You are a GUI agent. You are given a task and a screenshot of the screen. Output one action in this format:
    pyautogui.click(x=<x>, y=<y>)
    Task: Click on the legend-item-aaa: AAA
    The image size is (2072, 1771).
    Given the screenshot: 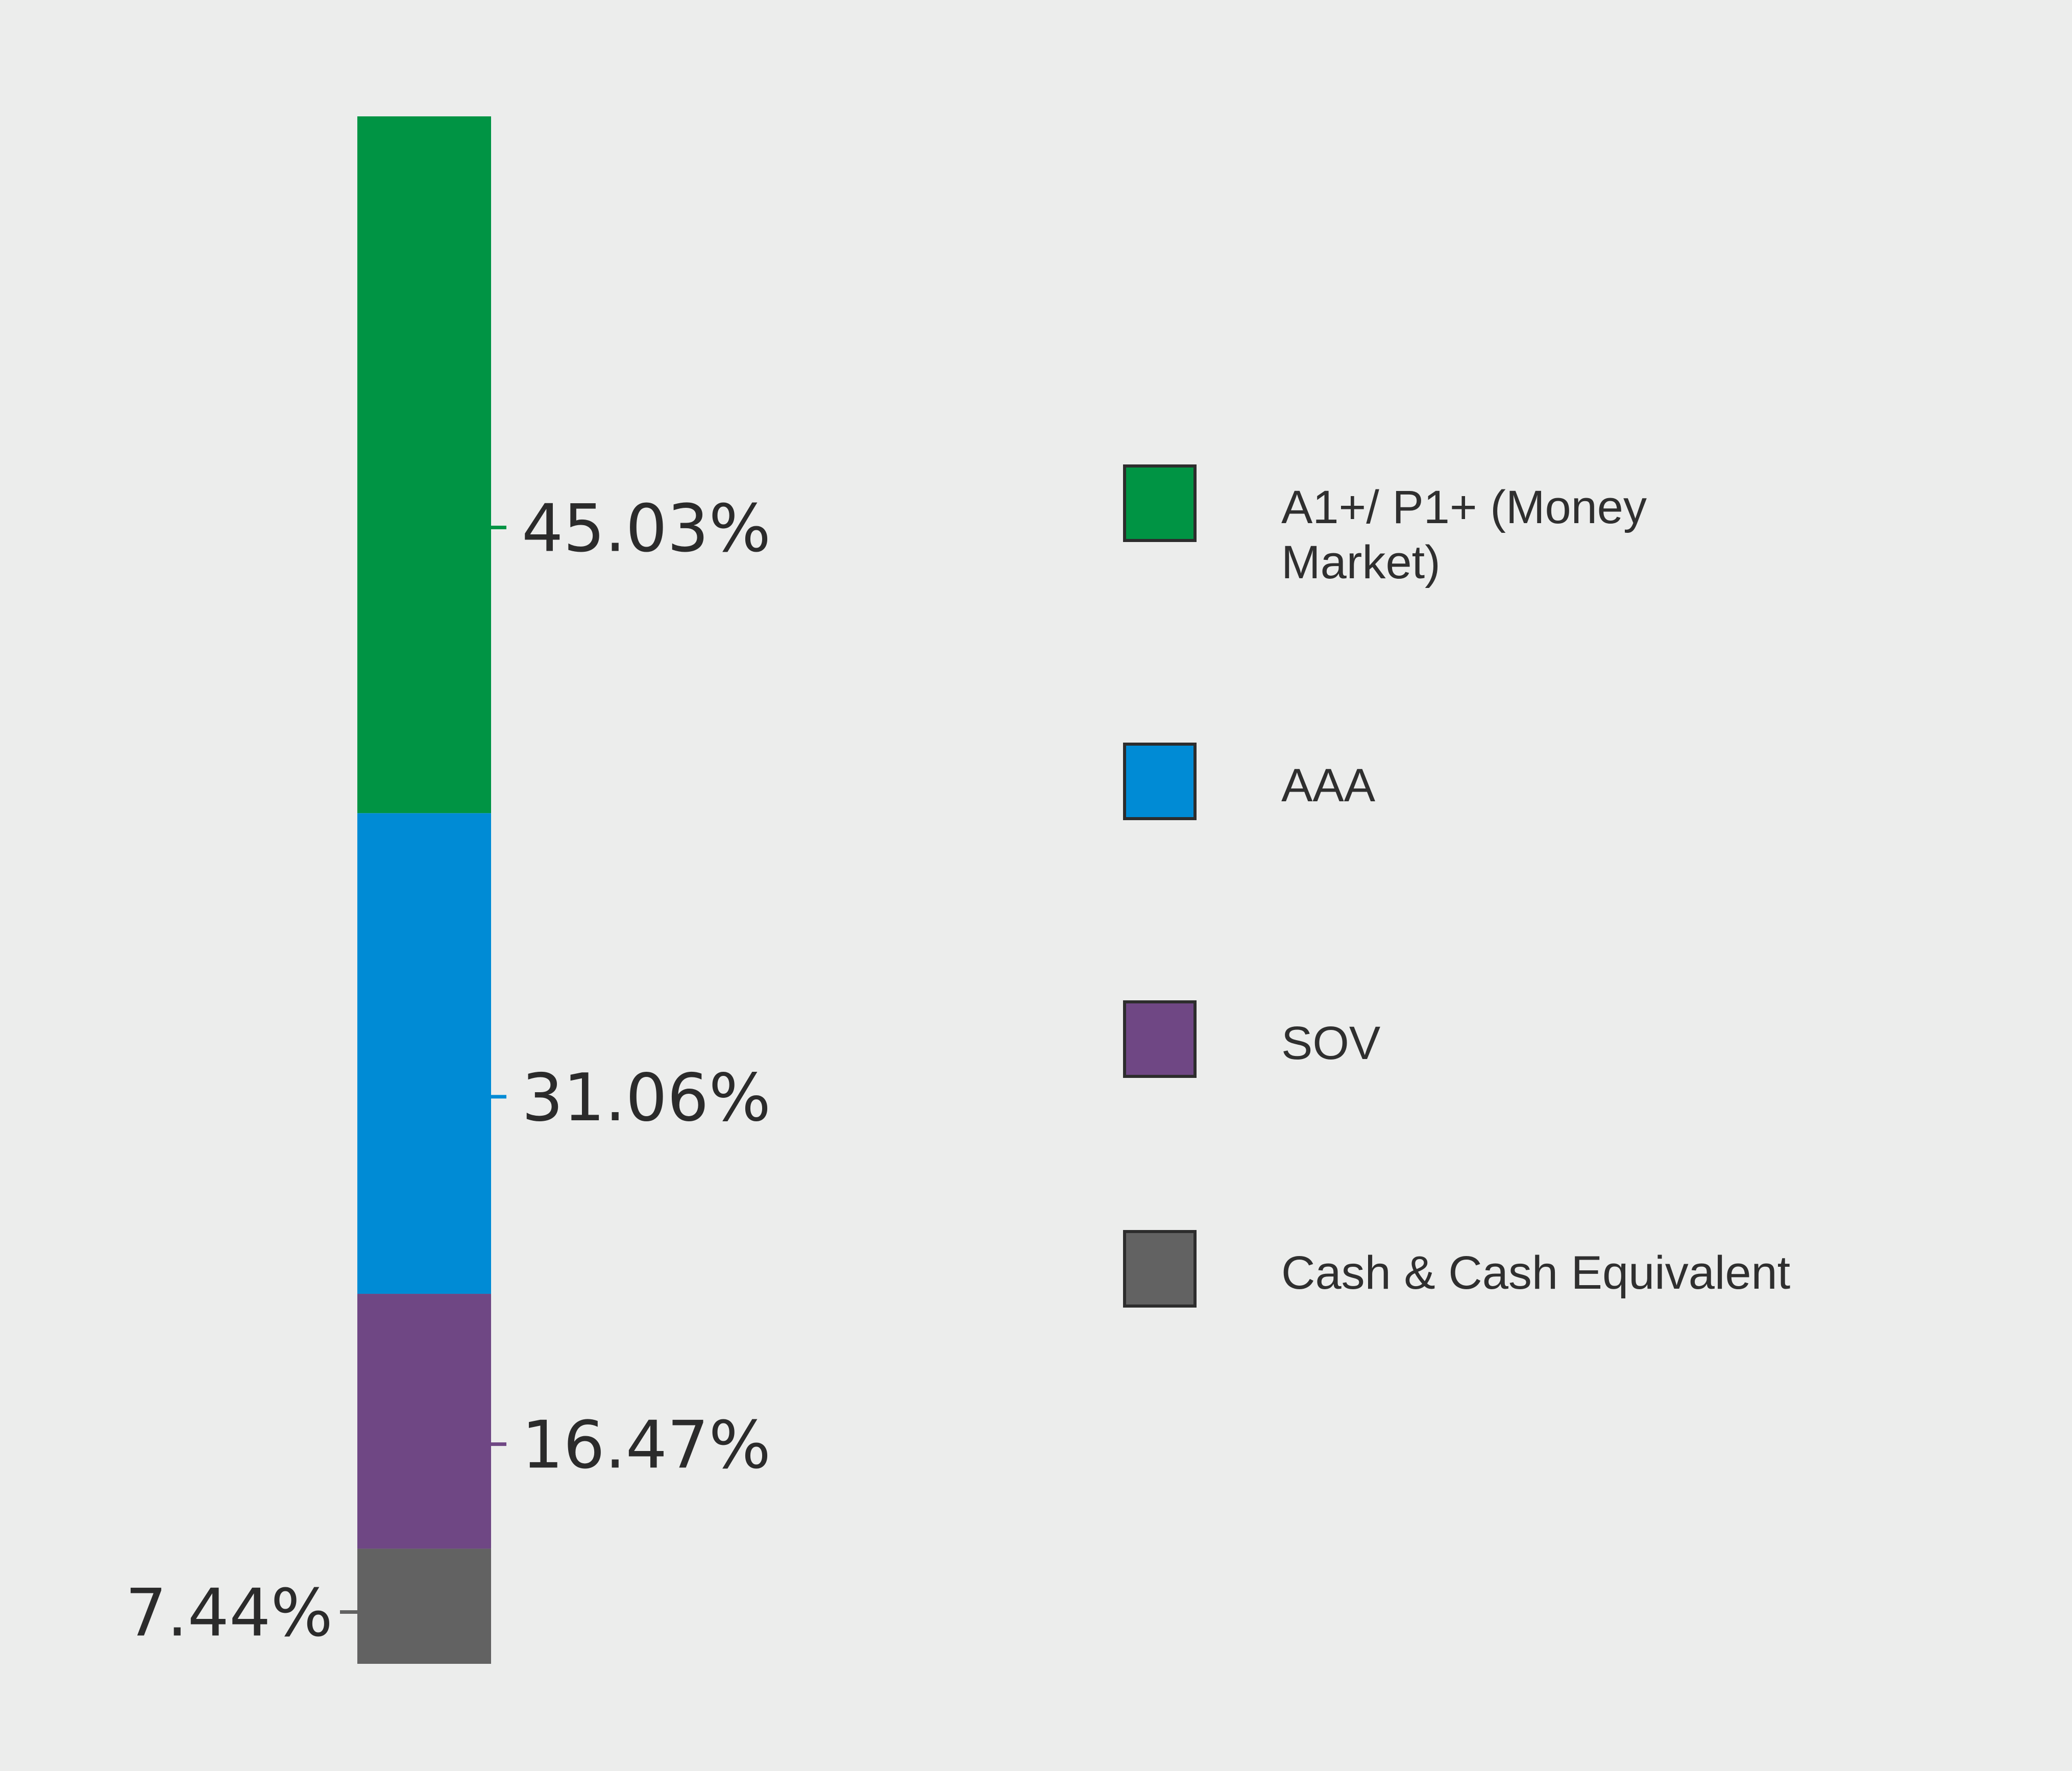 What is the action you would take?
    pyautogui.click(x=1557, y=786)
    